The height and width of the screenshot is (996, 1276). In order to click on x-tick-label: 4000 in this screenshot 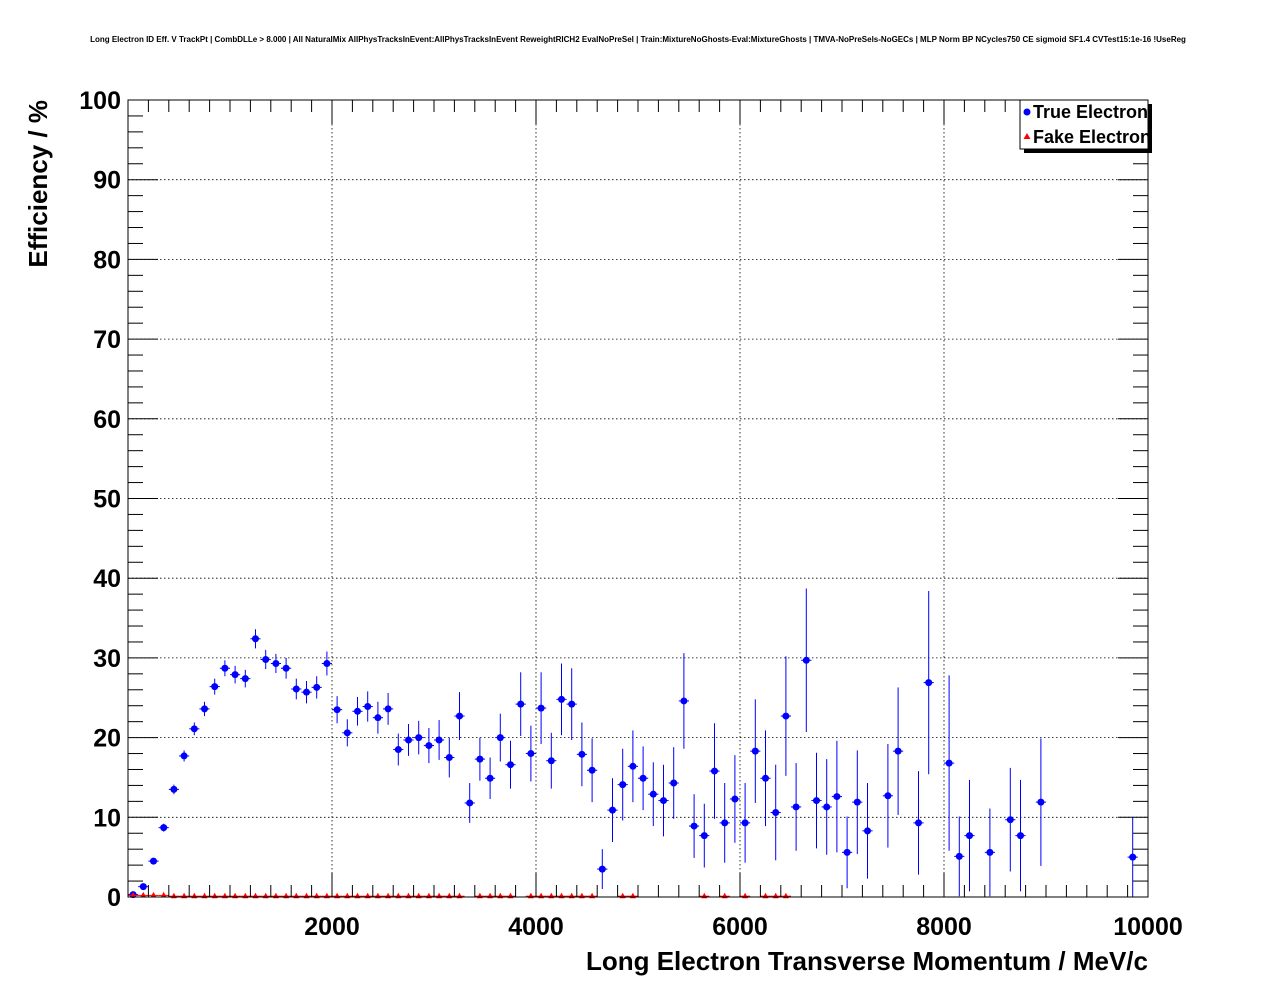, I will do `click(536, 927)`.